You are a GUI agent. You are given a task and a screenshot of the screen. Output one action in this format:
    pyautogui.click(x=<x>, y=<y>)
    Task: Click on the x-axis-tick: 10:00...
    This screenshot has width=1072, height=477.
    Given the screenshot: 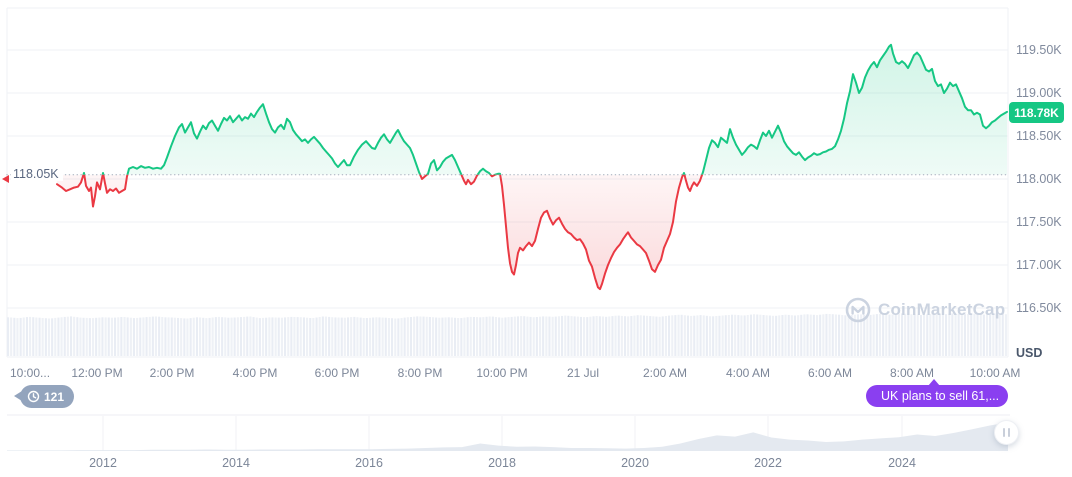 What is the action you would take?
    pyautogui.click(x=30, y=373)
    